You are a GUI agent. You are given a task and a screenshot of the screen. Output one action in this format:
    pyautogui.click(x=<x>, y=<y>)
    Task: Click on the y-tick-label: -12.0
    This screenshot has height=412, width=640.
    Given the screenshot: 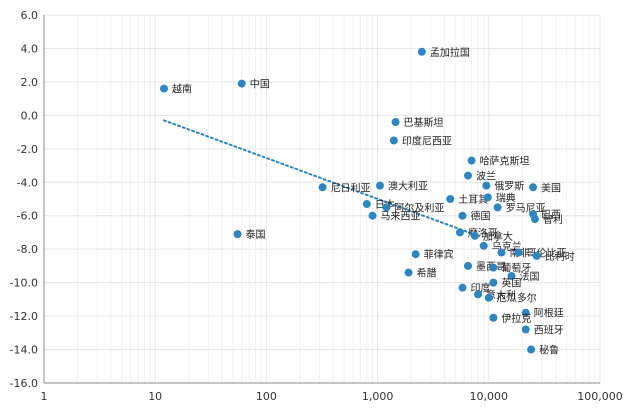 What is the action you would take?
    pyautogui.click(x=24, y=316)
    